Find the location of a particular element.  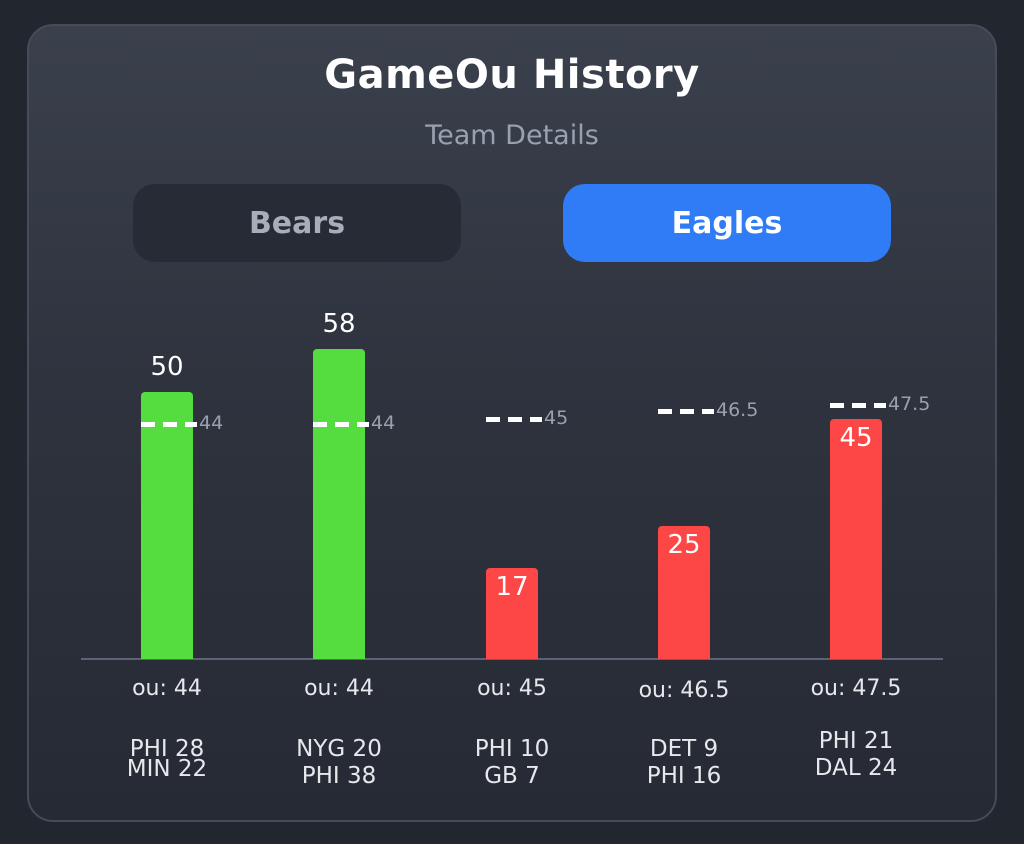

game-score: PHI 10 GB 7 is located at coordinates (512, 763).